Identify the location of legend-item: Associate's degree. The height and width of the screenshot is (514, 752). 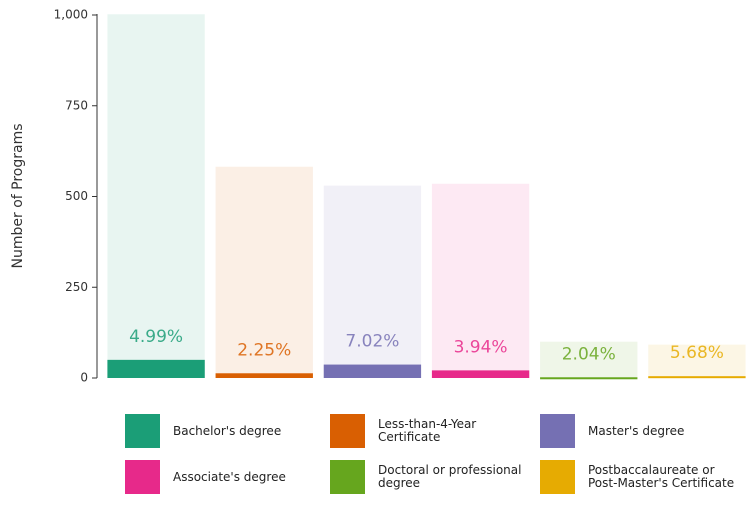
(227, 477).